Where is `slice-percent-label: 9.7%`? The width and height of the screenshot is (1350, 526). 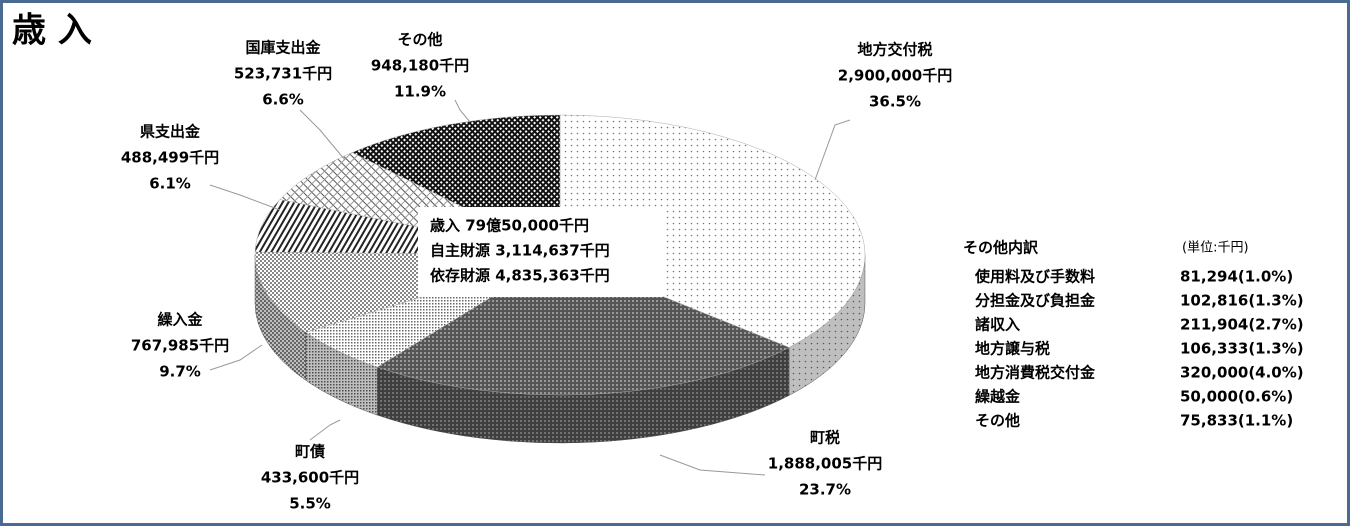 slice-percent-label: 9.7% is located at coordinates (180, 372).